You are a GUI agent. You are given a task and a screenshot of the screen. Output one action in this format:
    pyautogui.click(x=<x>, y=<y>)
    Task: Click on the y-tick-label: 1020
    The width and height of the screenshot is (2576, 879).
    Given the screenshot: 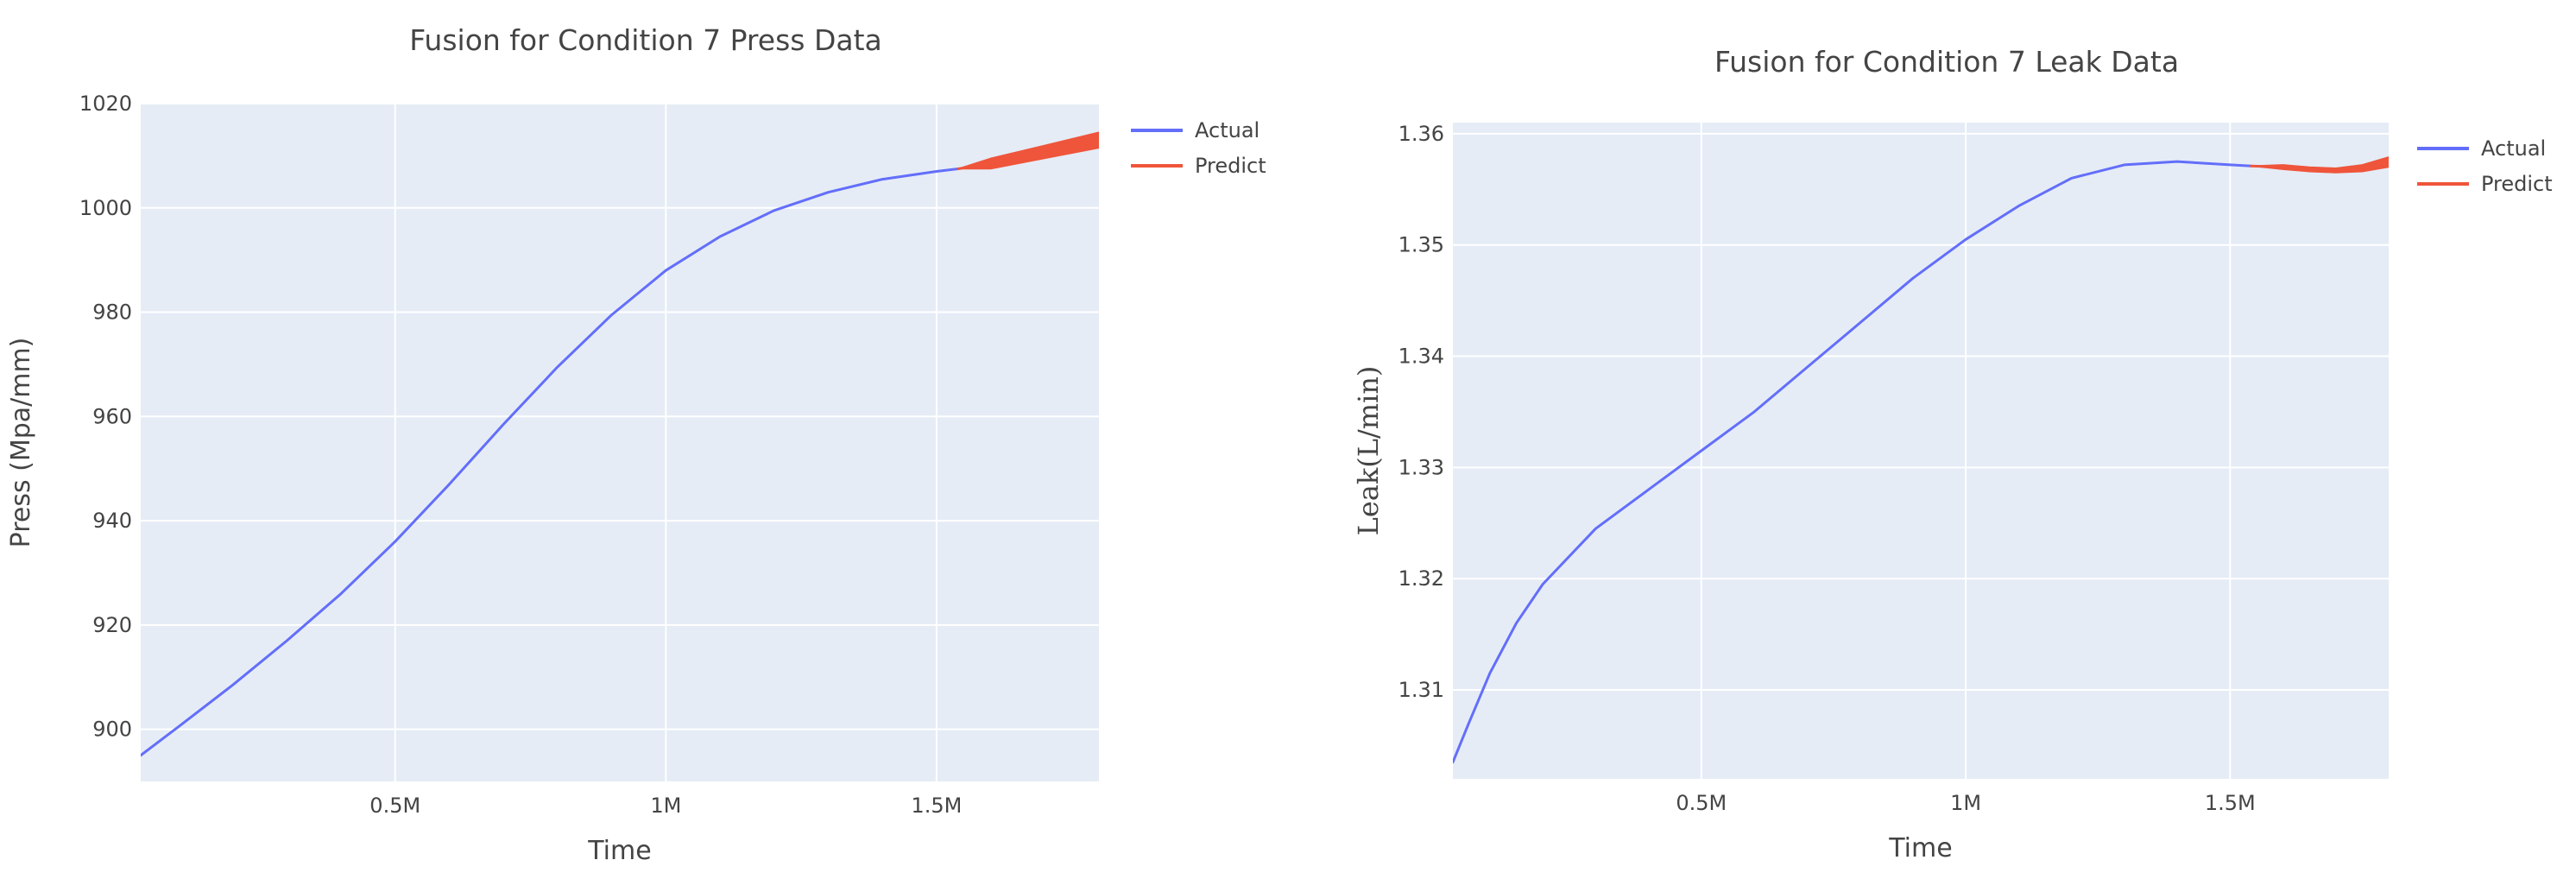 What is the action you would take?
    pyautogui.click(x=105, y=104)
    